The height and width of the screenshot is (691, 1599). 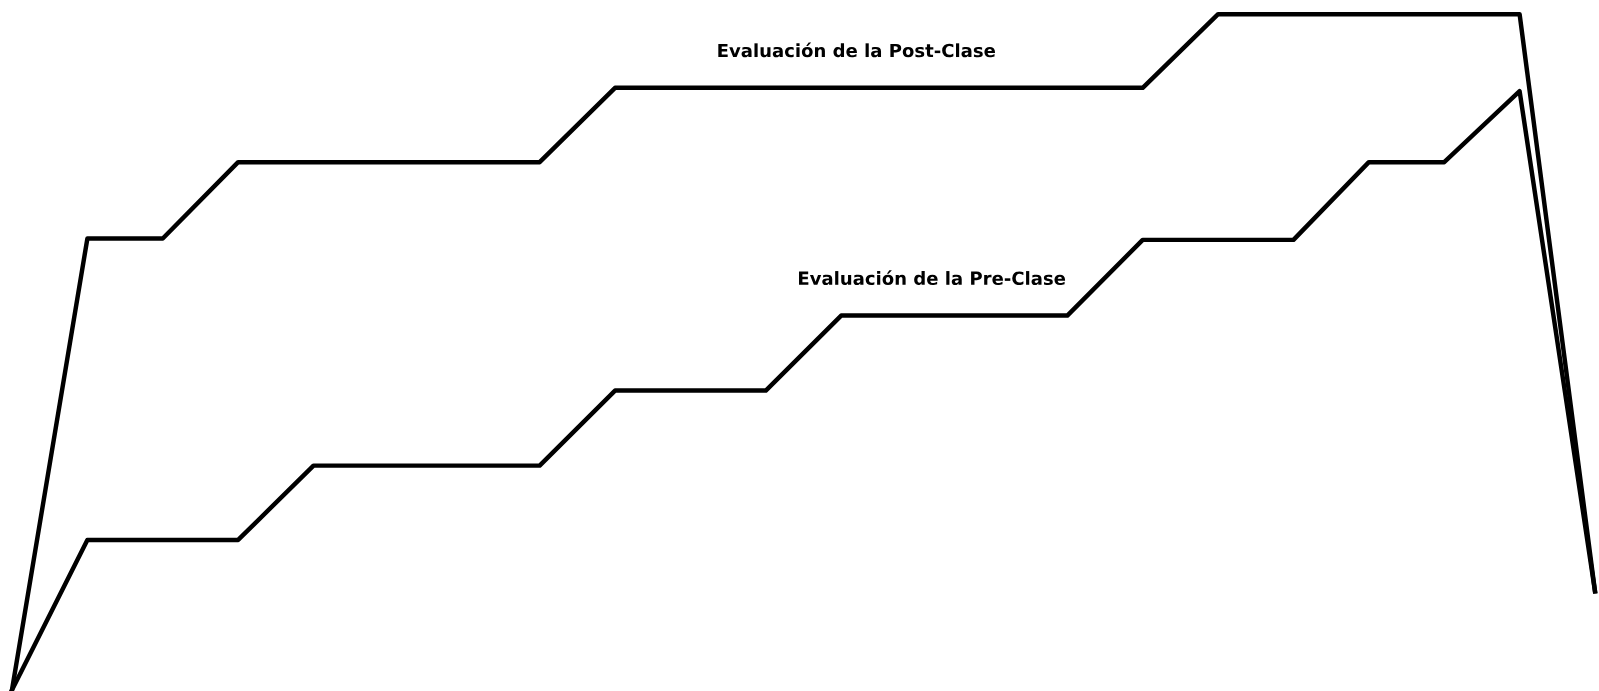 I want to click on series-label: Evaluación de la Pre-Clase, so click(x=932, y=278).